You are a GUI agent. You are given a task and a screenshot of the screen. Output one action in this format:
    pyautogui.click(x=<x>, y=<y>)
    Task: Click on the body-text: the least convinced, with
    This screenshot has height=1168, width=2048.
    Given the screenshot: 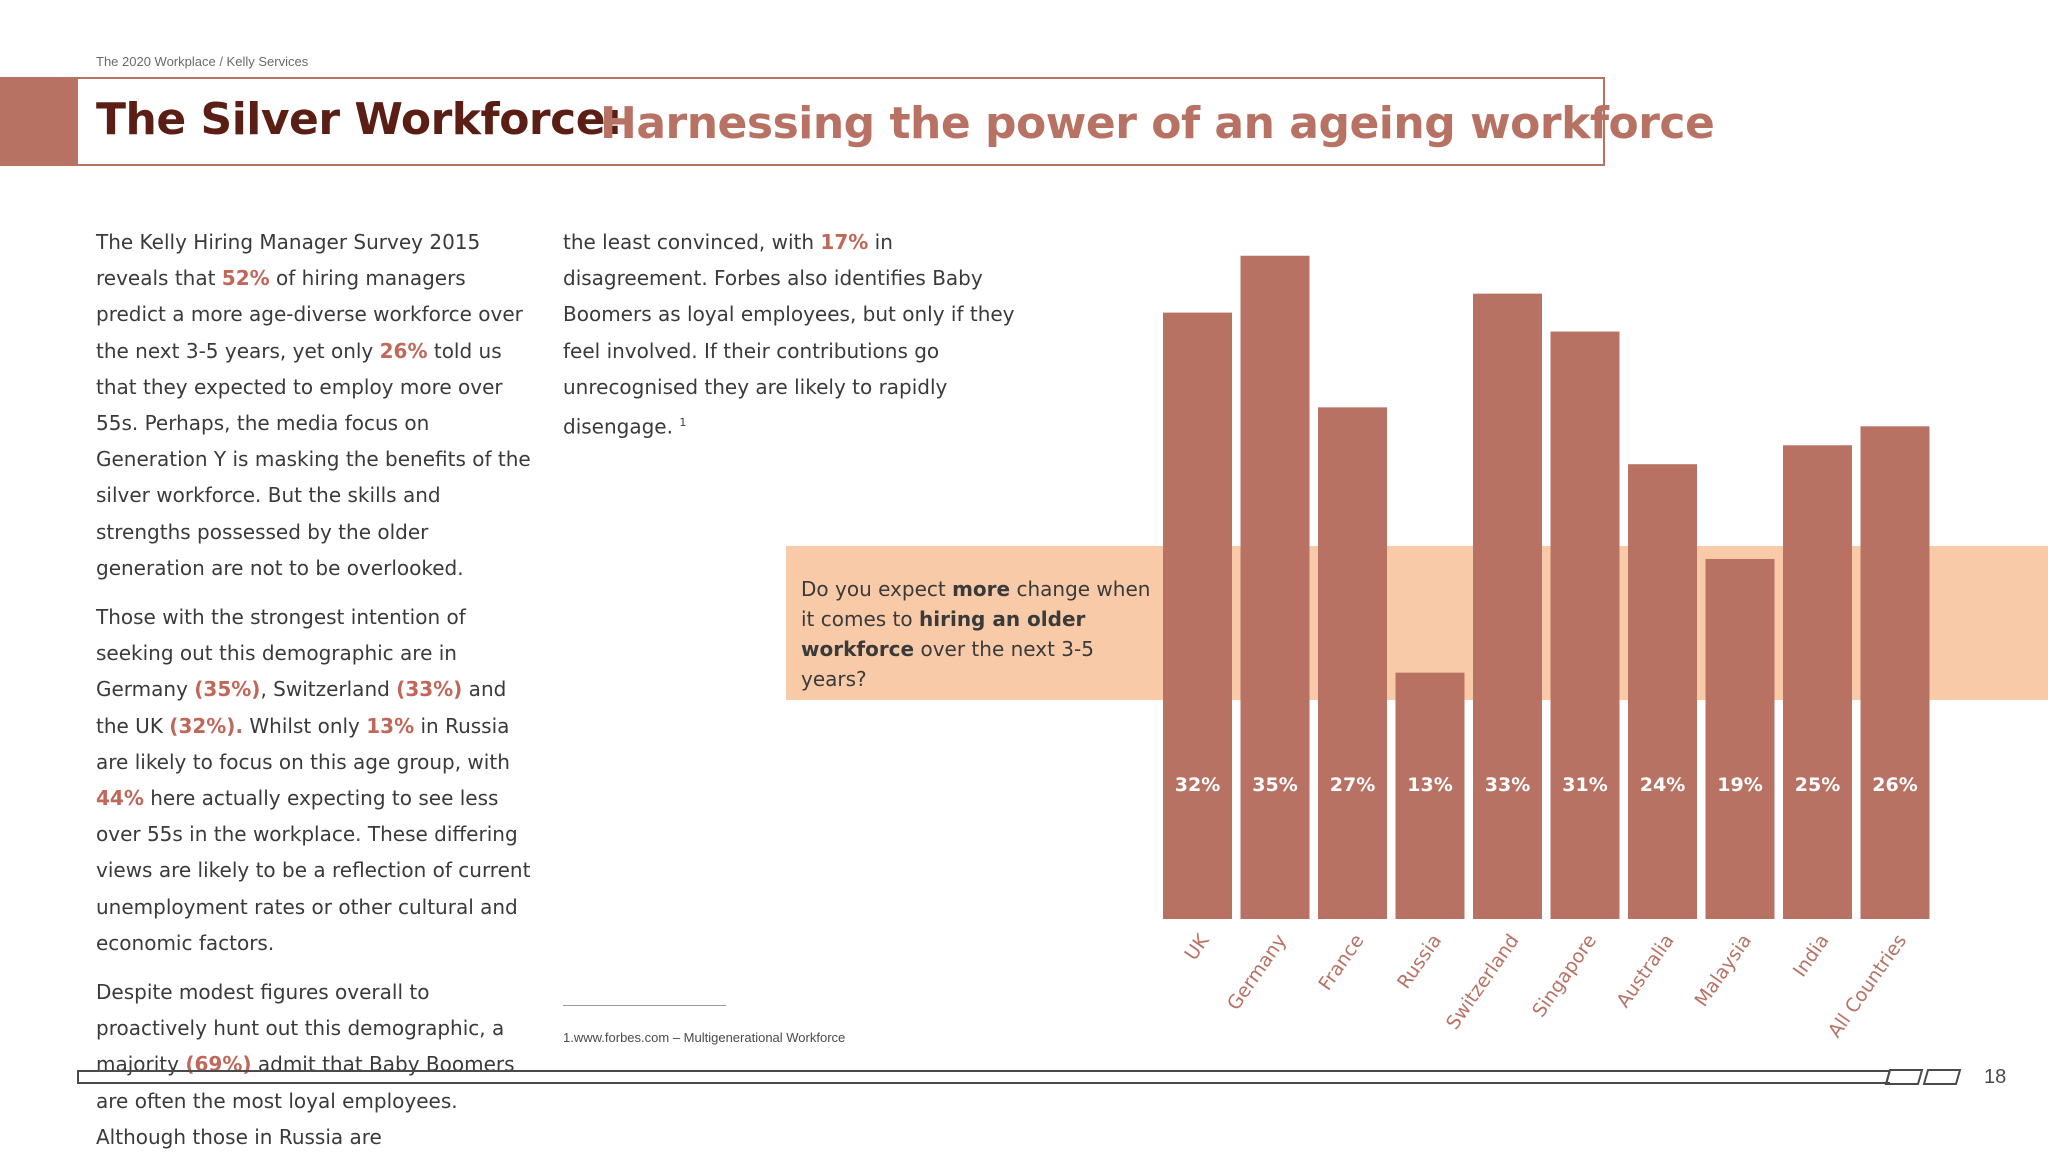 What is the action you would take?
    pyautogui.click(x=692, y=242)
    